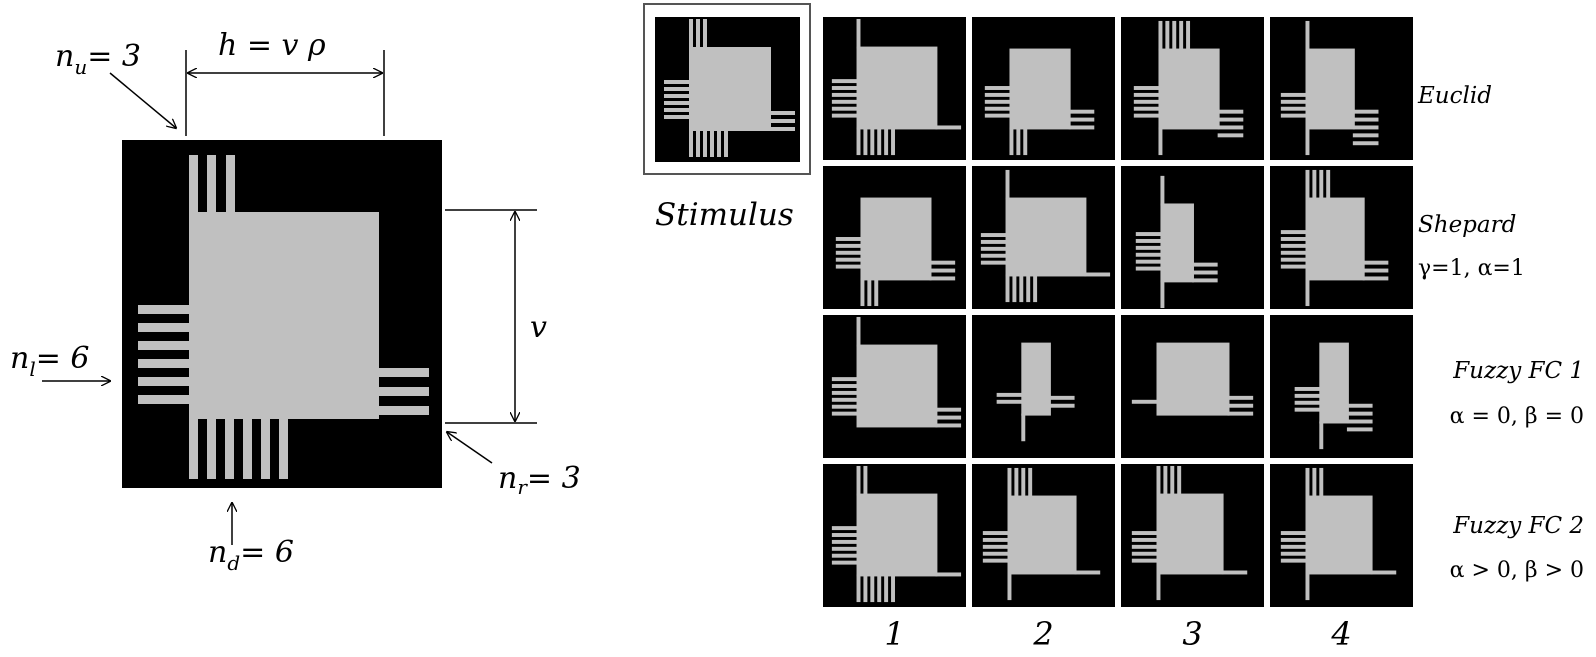 Image resolution: width=1596 pixels, height=657 pixels. What do you see at coordinates (1517, 416) in the screenshot?
I see `row-label-params: α = 0, β = 0` at bounding box center [1517, 416].